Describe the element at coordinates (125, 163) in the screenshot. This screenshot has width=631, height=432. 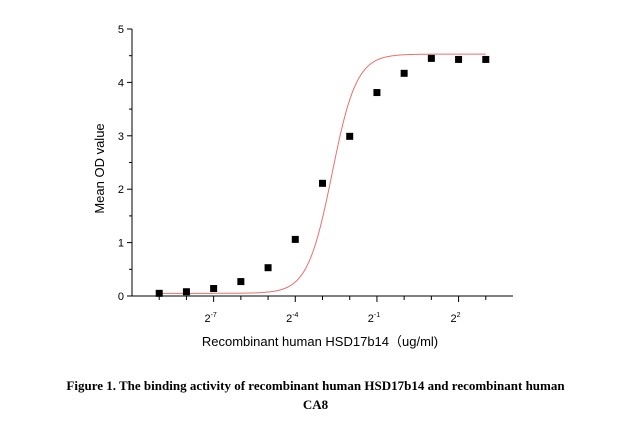
I see `y-ticks: 0 1 2 3 4 5` at that location.